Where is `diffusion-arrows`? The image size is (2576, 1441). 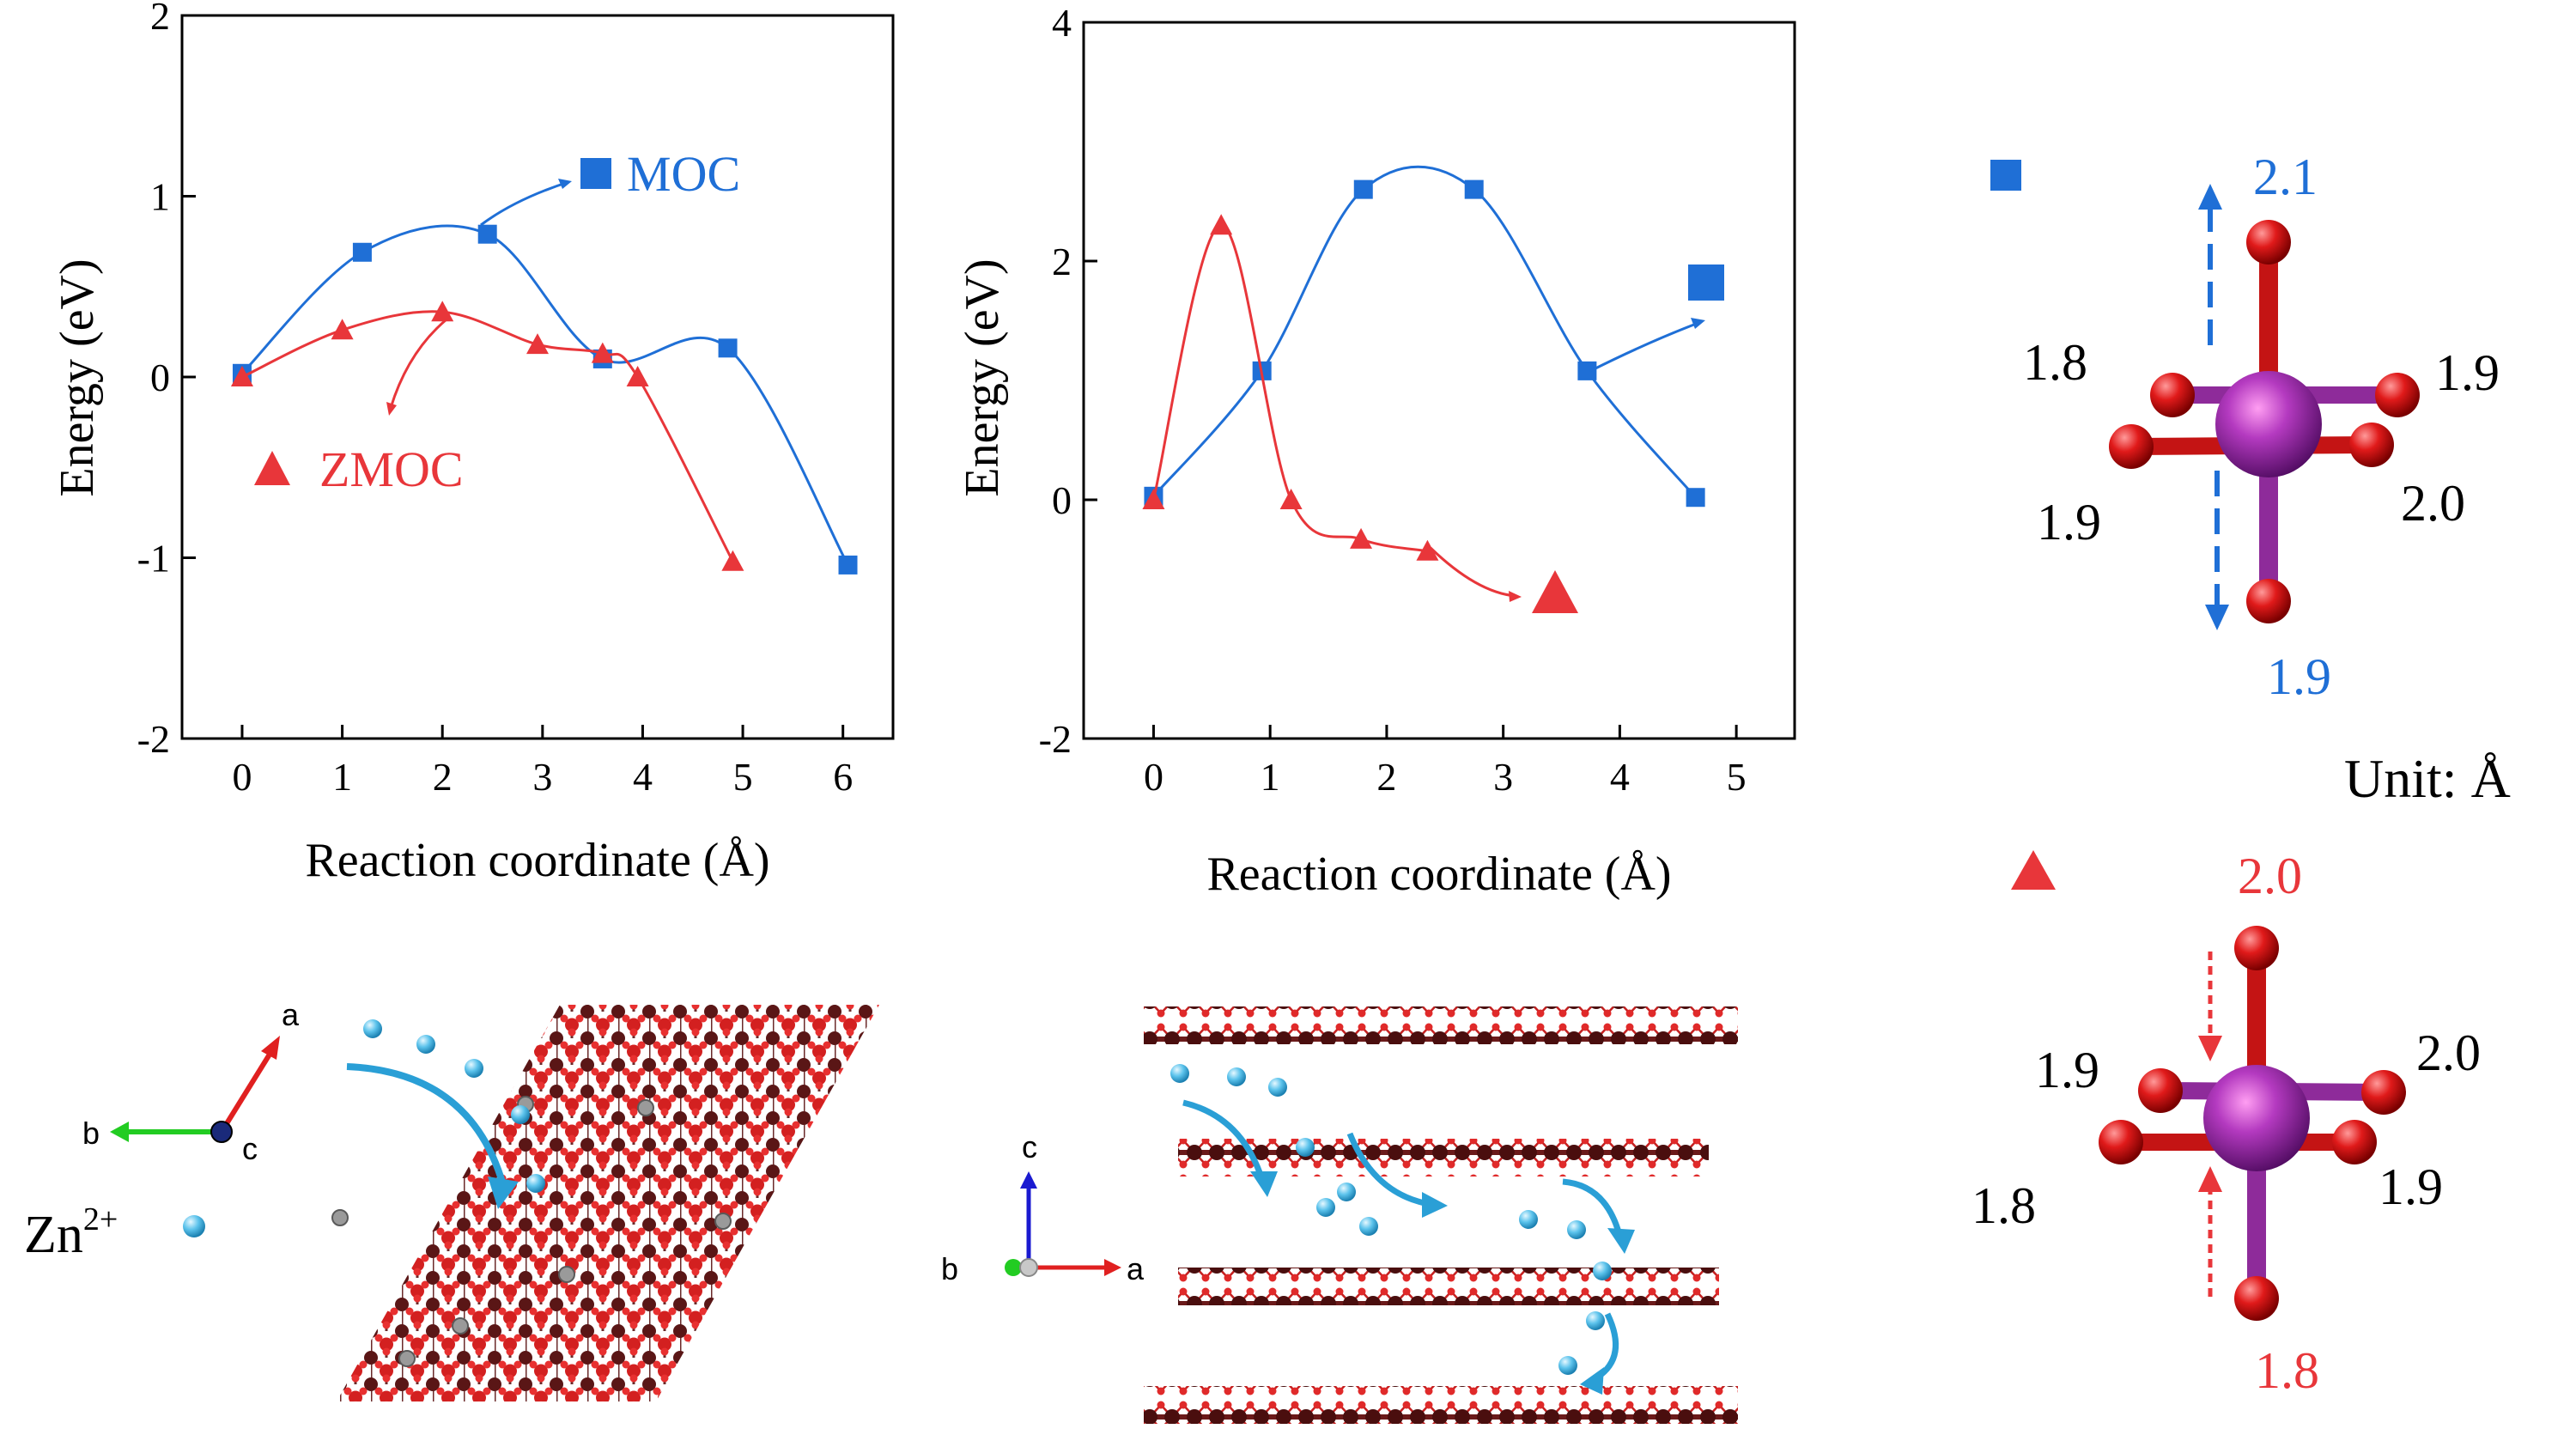
diffusion-arrows is located at coordinates (1402, 1239).